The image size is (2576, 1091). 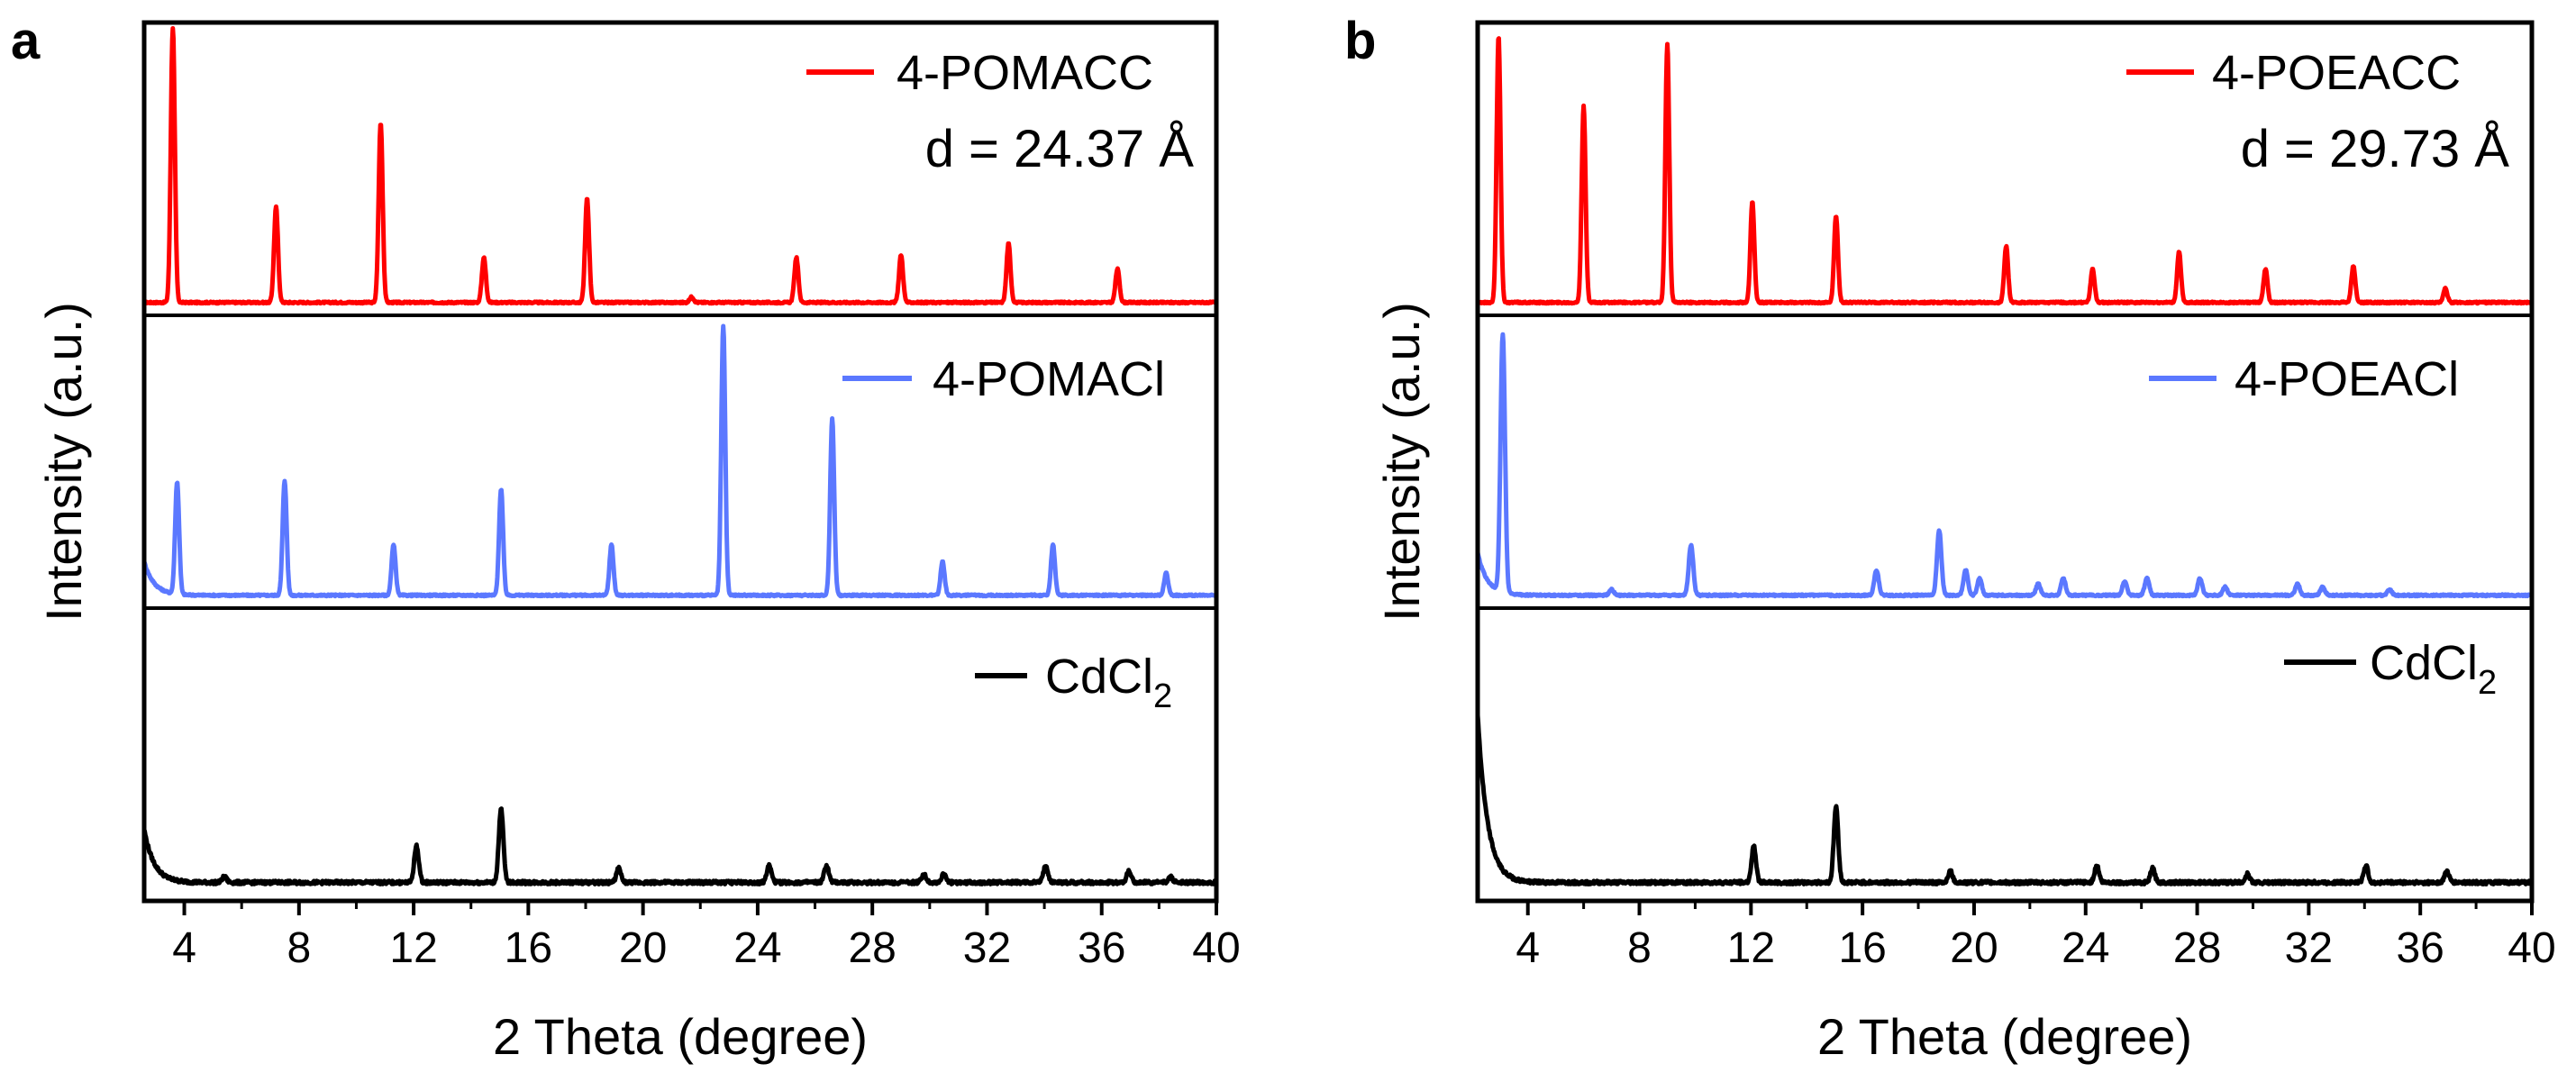 What do you see at coordinates (2347, 379) in the screenshot?
I see `legend-label: 4-POEACl` at bounding box center [2347, 379].